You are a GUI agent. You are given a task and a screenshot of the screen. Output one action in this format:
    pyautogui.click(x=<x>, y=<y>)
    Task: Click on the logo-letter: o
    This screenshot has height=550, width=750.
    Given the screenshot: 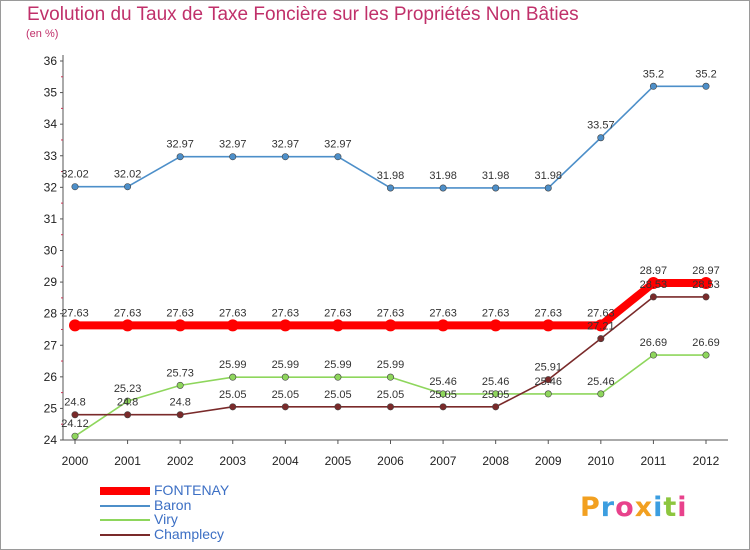 What is the action you would take?
    pyautogui.click(x=625, y=507)
    